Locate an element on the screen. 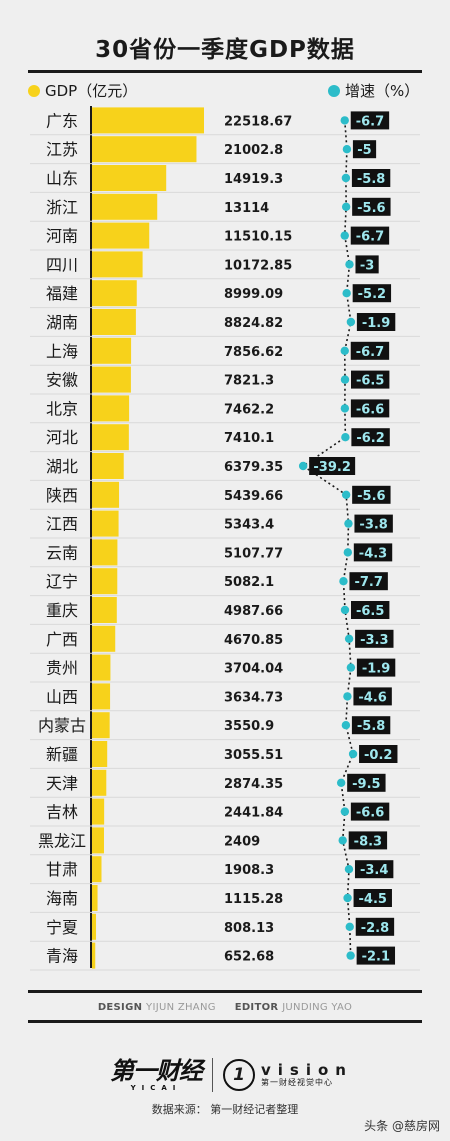 The height and width of the screenshot is (1141, 450). legend-gdp-dot is located at coordinates (34, 90).